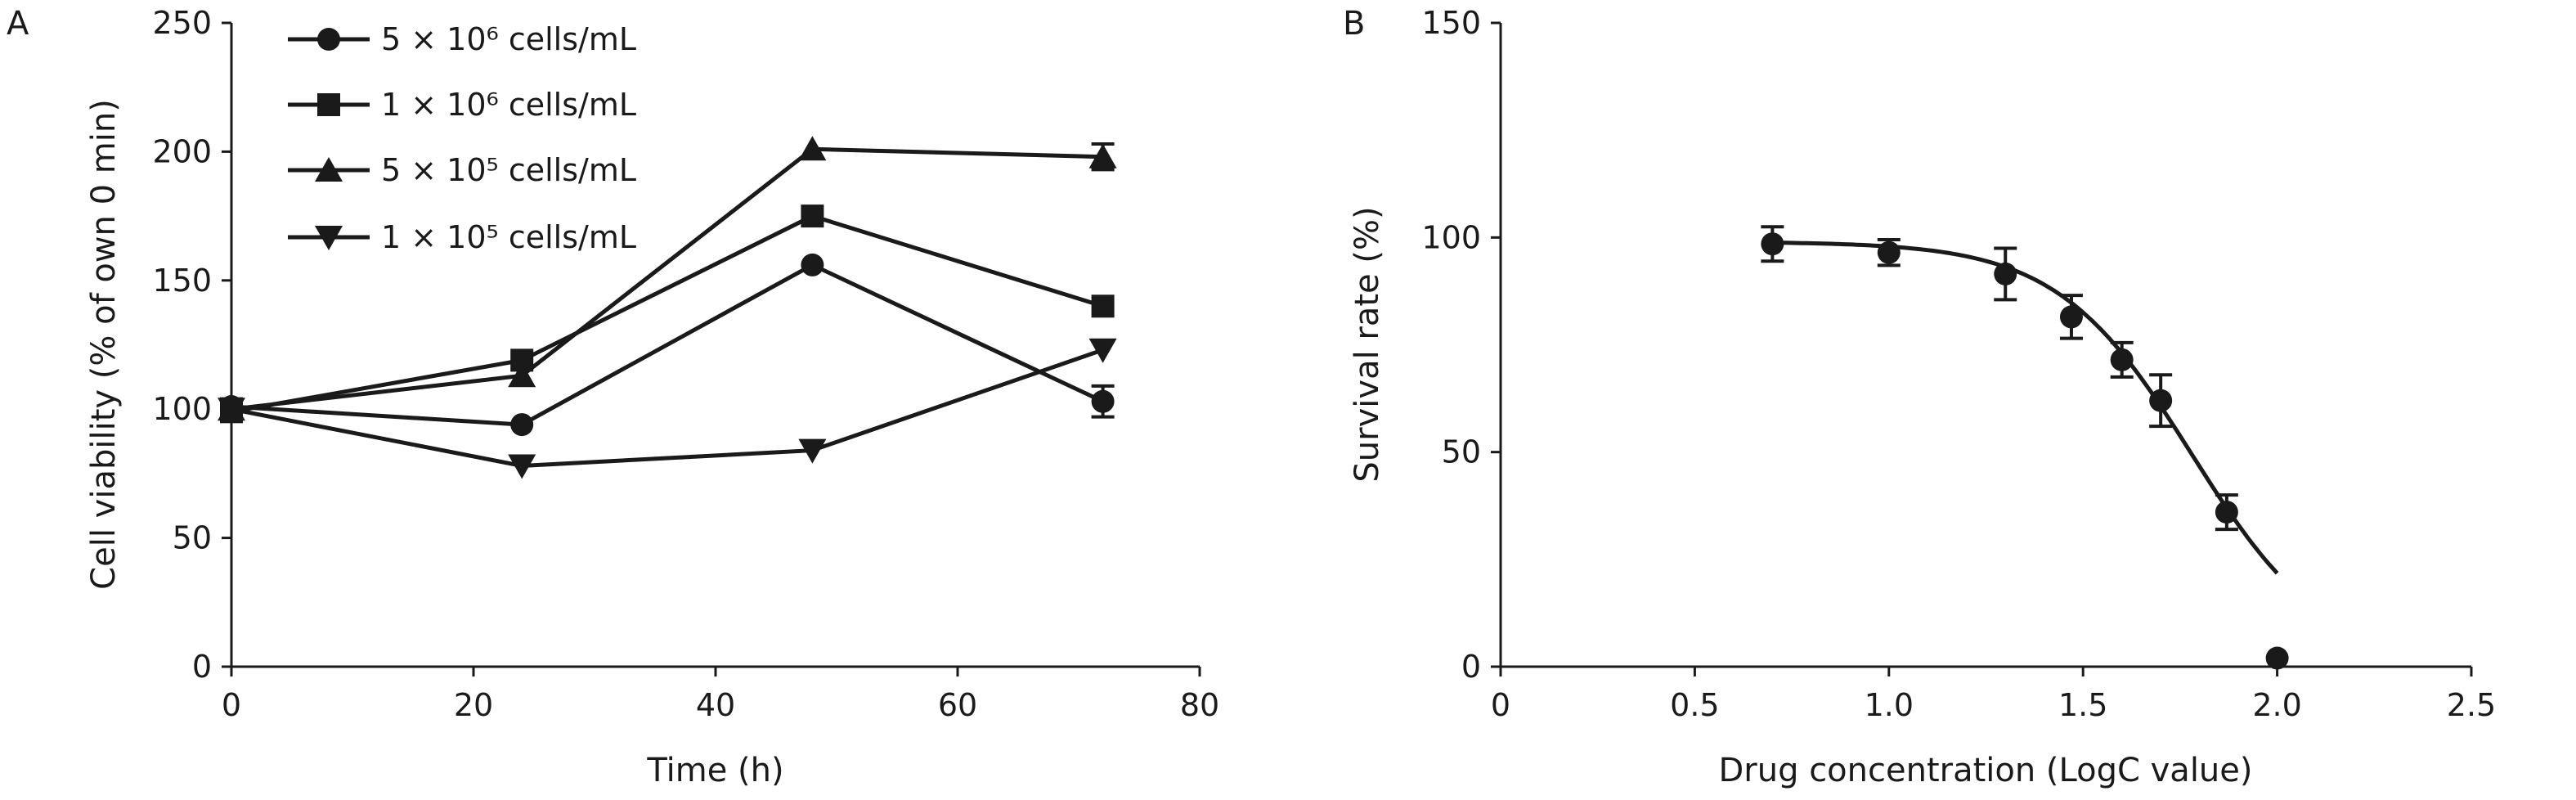 The image size is (2576, 800). Describe the element at coordinates (182, 151) in the screenshot. I see `y-tick-label: 200` at that location.